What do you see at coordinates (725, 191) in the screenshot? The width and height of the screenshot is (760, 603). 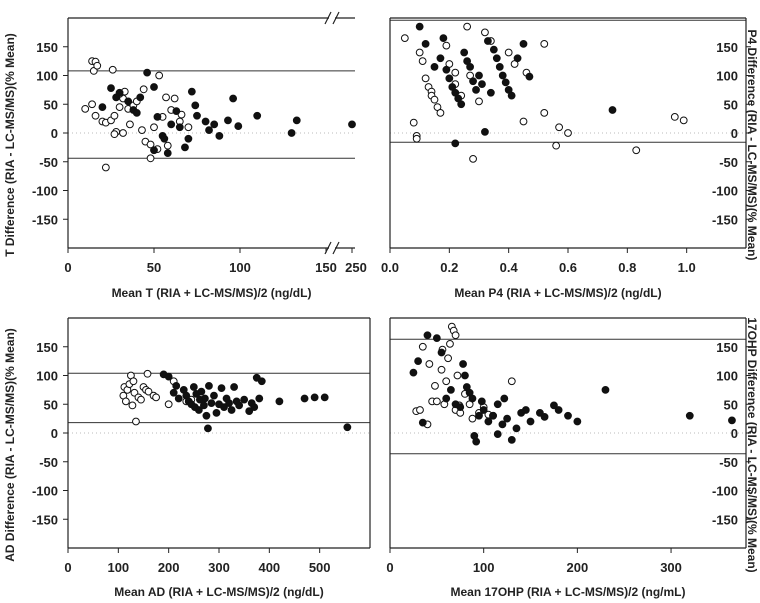 I see `panel-p4-ytick-label-5: -100` at bounding box center [725, 191].